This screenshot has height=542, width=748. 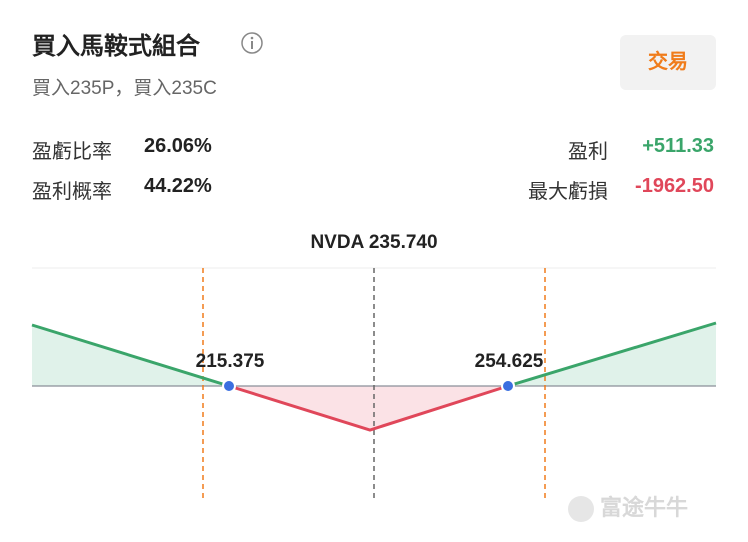 I want to click on watermark-text: 富途牛牛, so click(x=644, y=507).